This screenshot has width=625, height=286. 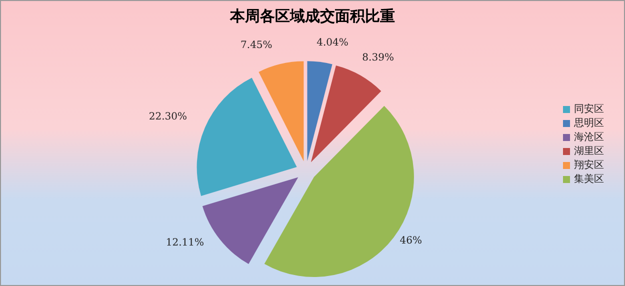 What do you see at coordinates (411, 240) in the screenshot?
I see `data-label: 46%` at bounding box center [411, 240].